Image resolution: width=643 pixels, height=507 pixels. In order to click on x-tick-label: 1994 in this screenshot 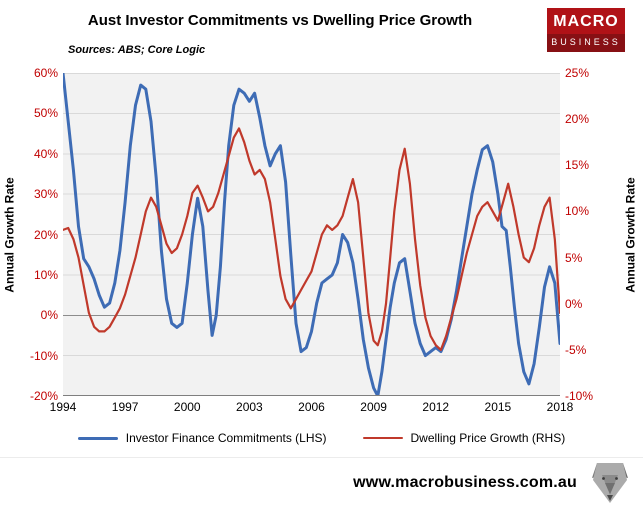, I will do `click(63, 407)`.